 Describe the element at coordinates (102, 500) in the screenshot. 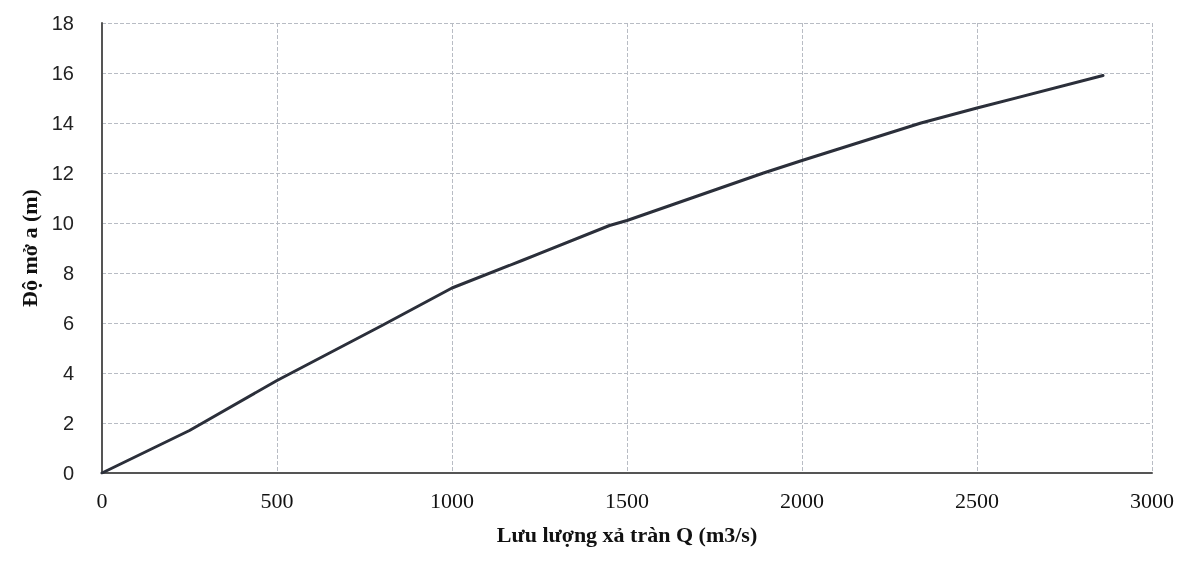

I see `x-tick-label: 0` at that location.